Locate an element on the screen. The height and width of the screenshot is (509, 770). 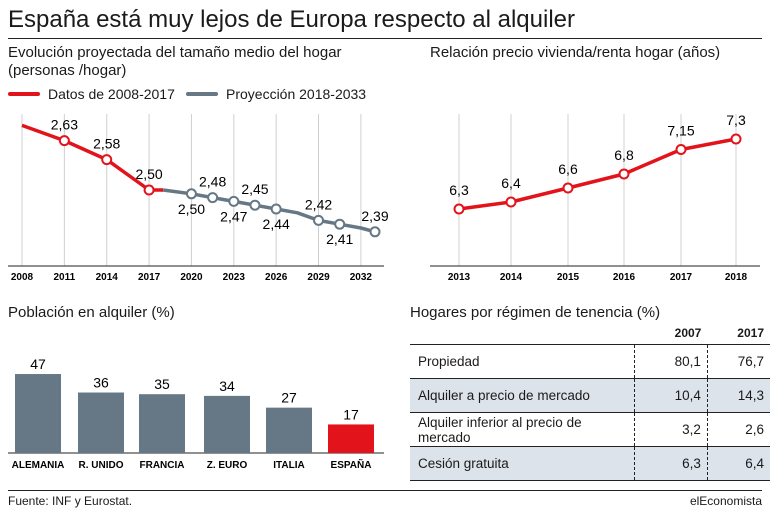
tenure-header-blank is located at coordinates (522, 333).